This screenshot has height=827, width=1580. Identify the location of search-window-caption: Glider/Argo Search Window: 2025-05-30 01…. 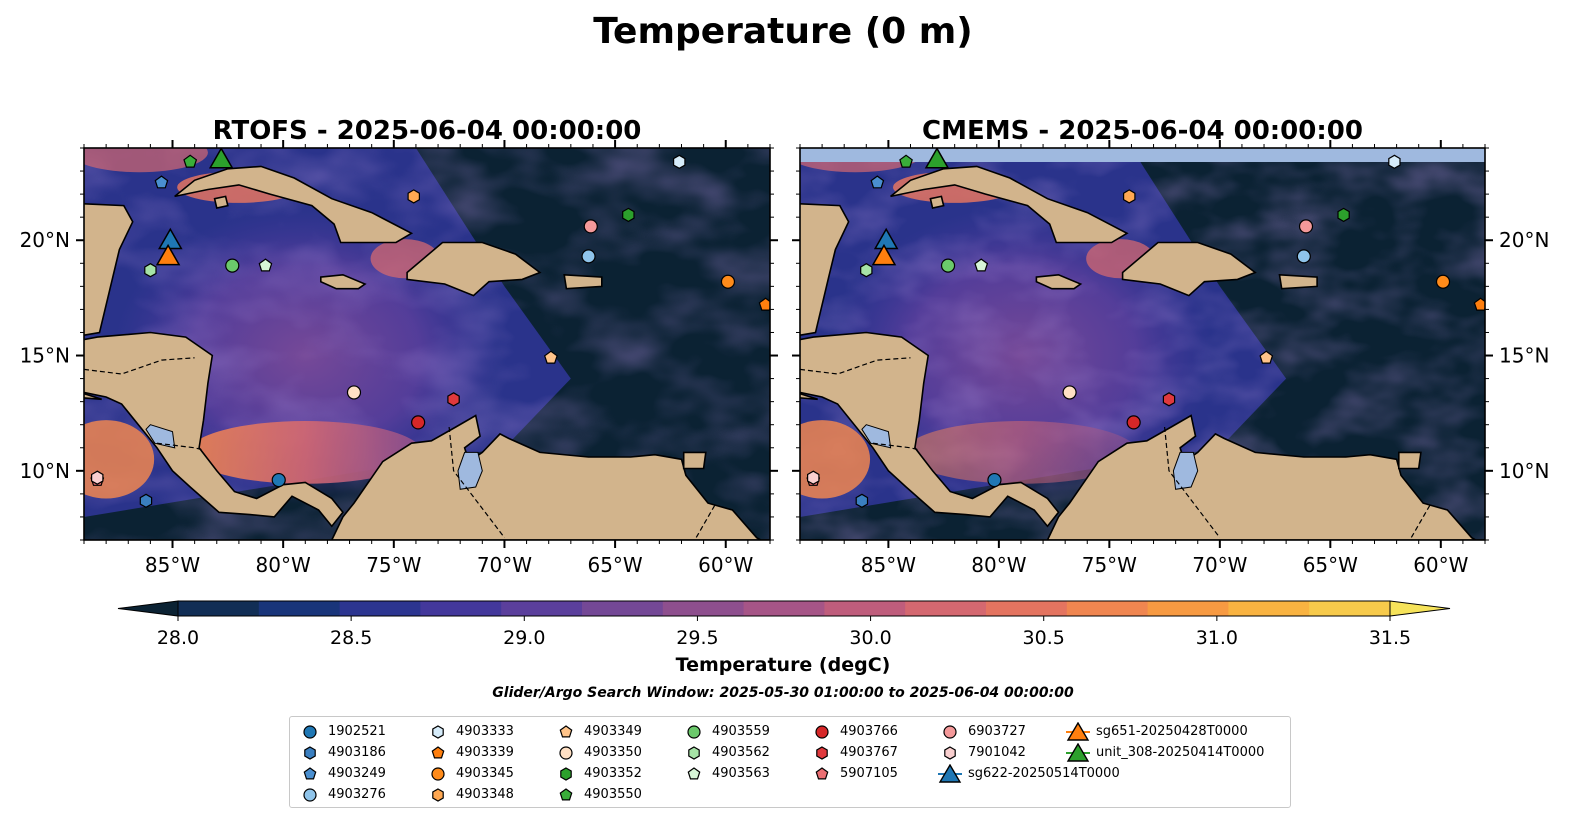
(783, 693).